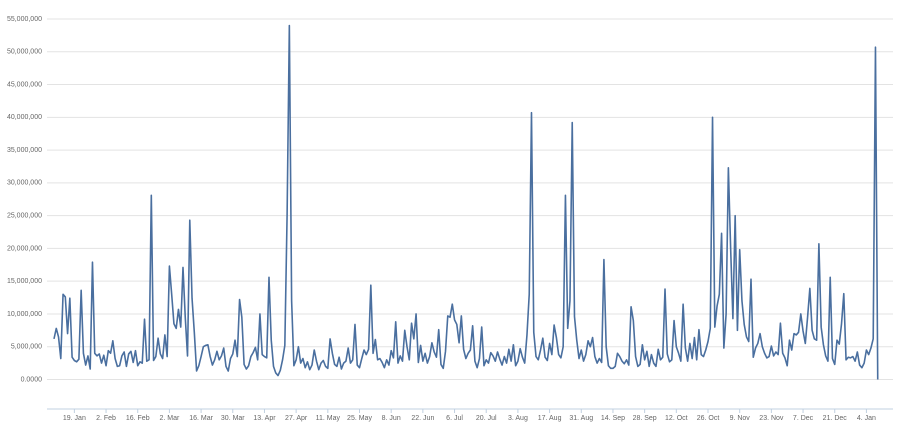 The image size is (900, 429). Describe the element at coordinates (676, 418) in the screenshot. I see `x-tick-label: 12. Oct` at that location.